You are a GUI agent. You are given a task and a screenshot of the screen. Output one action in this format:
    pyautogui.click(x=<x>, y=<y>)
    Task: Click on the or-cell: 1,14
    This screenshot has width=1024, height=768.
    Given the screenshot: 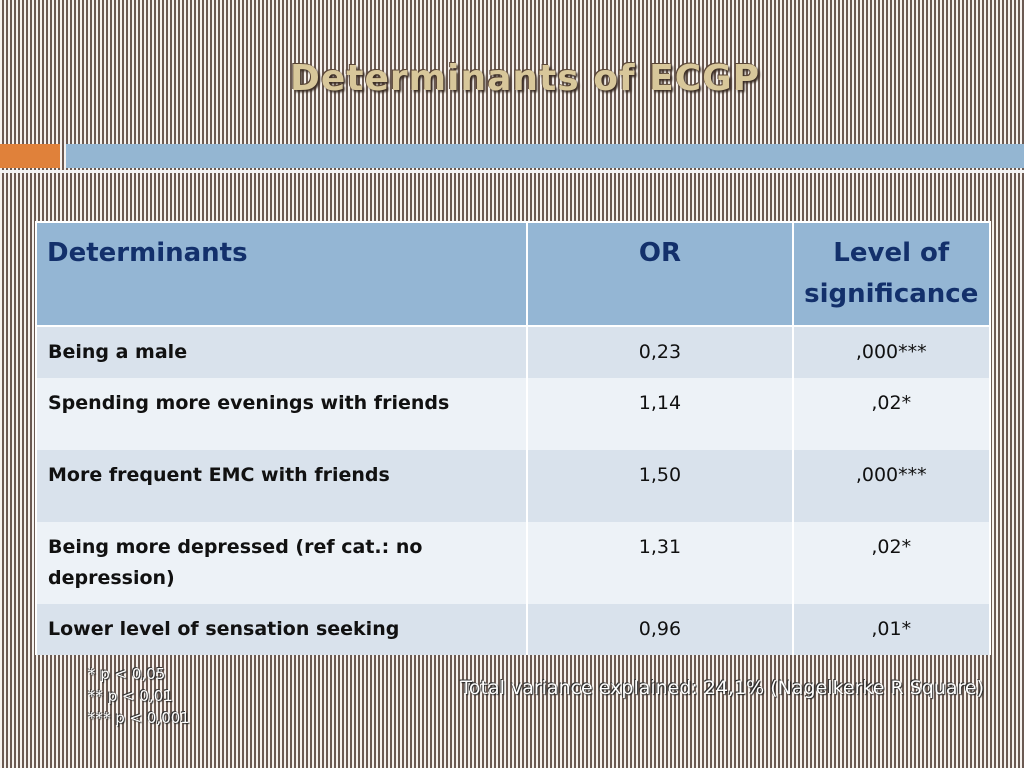 What is the action you would take?
    pyautogui.click(x=660, y=414)
    